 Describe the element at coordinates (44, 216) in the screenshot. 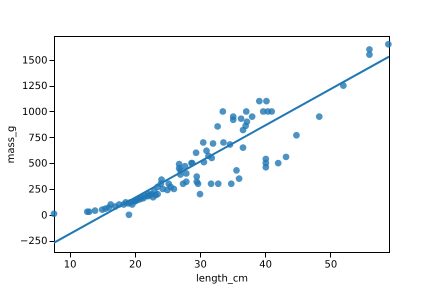

I see `y-tick-label: 0` at that location.